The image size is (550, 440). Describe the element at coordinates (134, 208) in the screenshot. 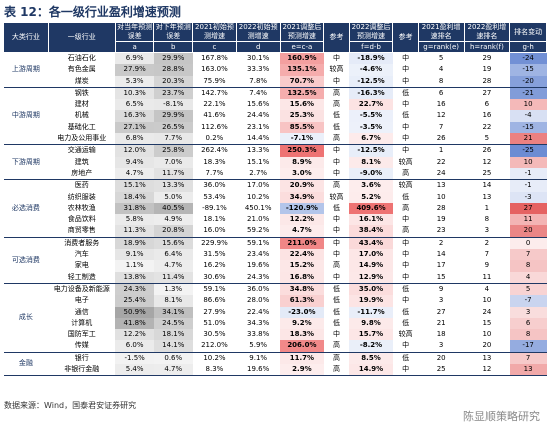

I see `cell: 31.8%` at that location.